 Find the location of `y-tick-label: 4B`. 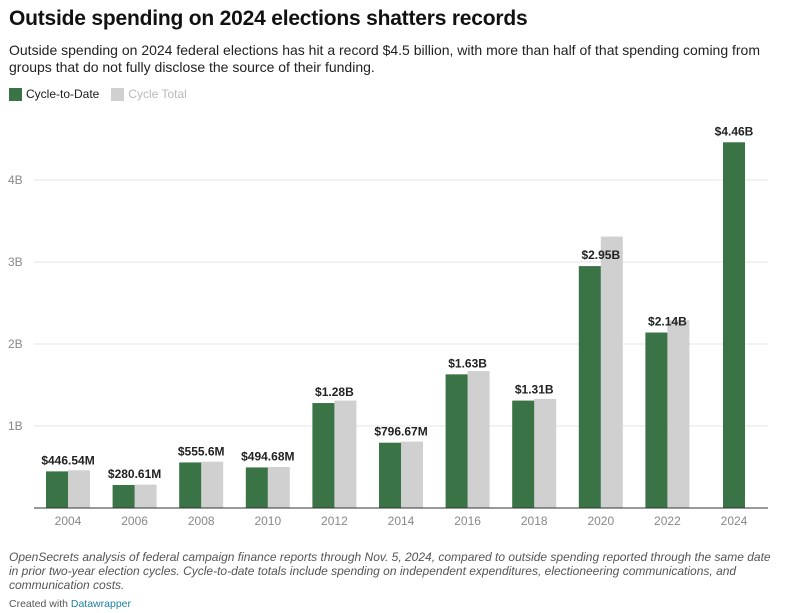

y-tick-label: 4B is located at coordinates (15, 180).